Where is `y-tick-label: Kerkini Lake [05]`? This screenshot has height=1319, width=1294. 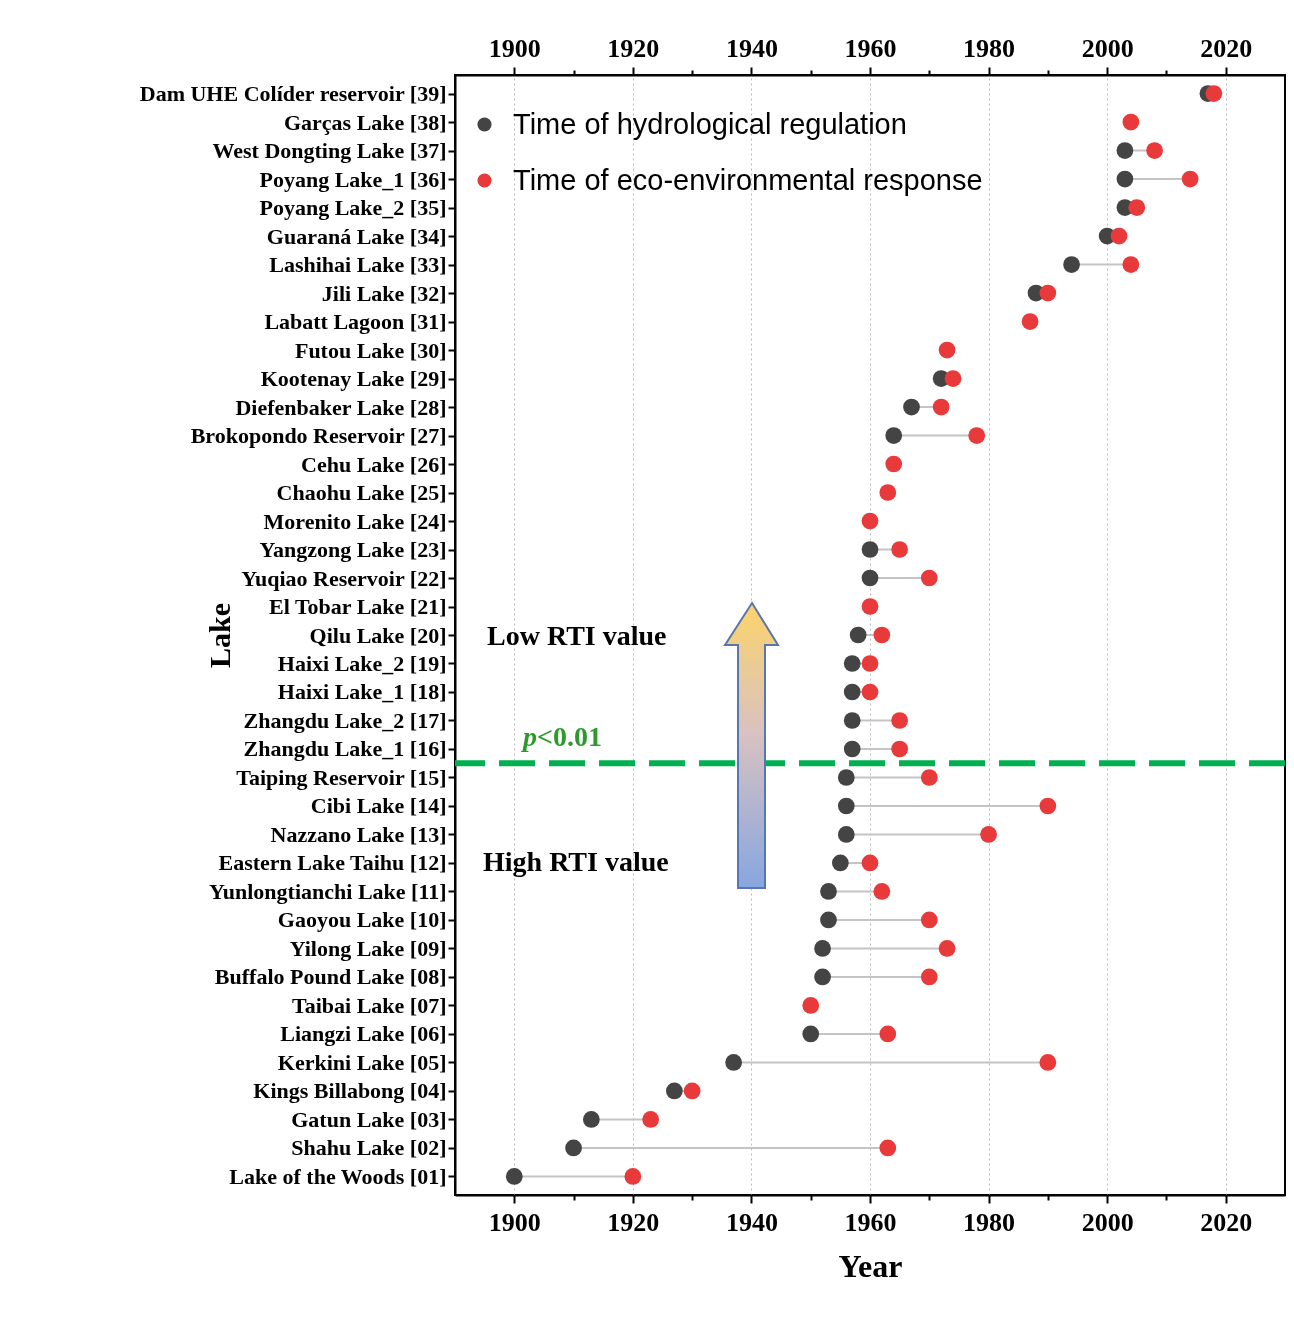
y-tick-label: Kerkini Lake [05] is located at coordinates (362, 1062).